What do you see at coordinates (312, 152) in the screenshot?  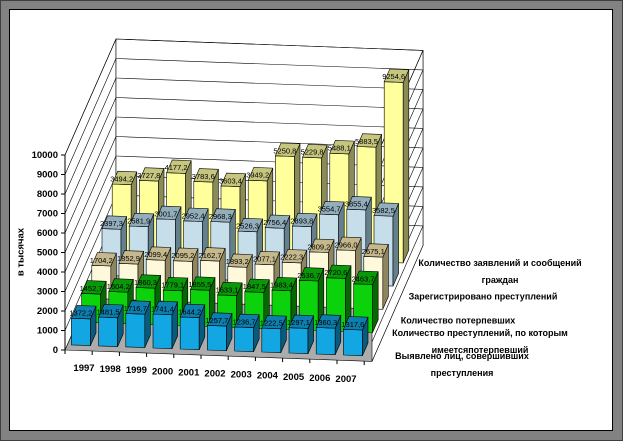 I see `bar-value-label: 5229,8` at bounding box center [312, 152].